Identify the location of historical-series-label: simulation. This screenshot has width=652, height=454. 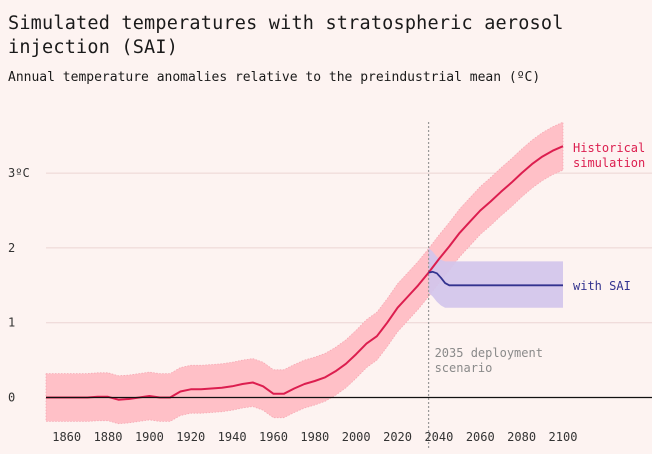
(609, 163).